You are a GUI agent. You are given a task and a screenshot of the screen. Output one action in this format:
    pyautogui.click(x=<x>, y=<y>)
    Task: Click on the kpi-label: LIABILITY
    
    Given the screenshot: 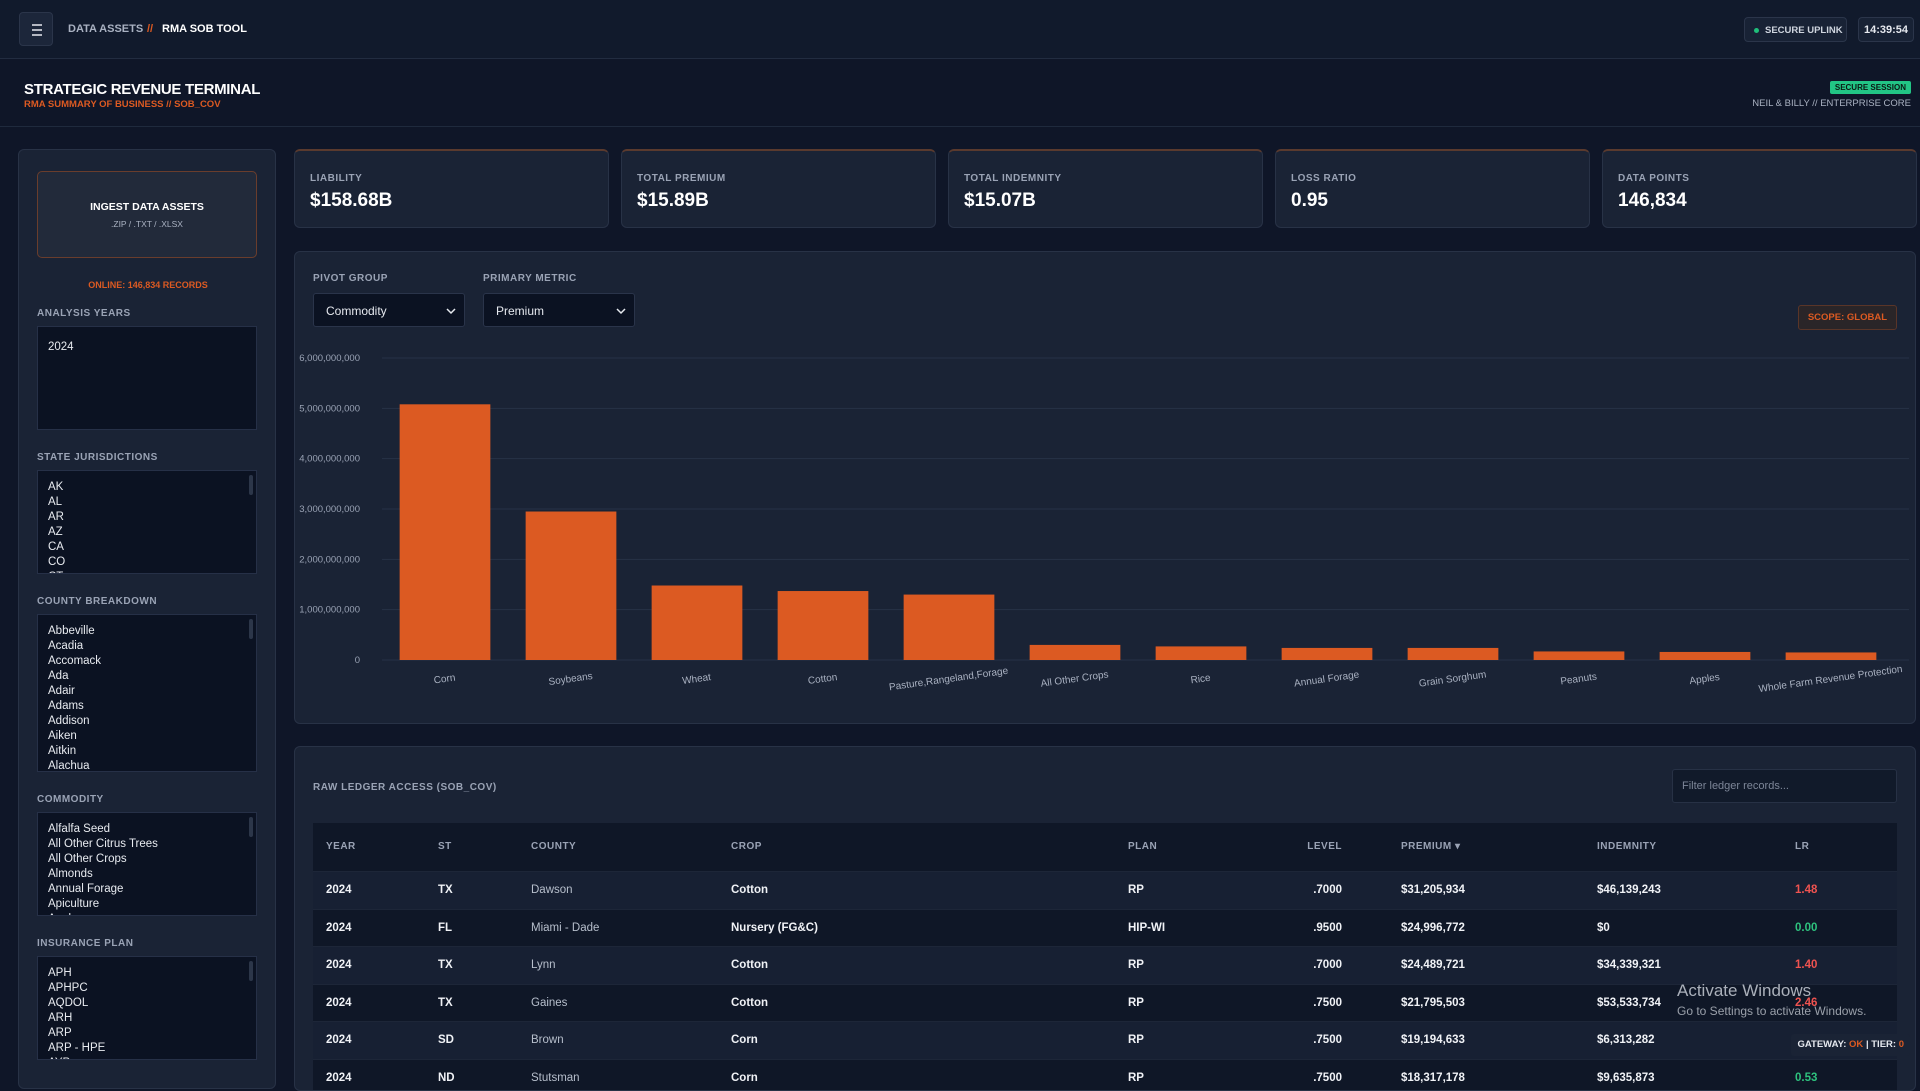 What is the action you would take?
    pyautogui.click(x=336, y=178)
    